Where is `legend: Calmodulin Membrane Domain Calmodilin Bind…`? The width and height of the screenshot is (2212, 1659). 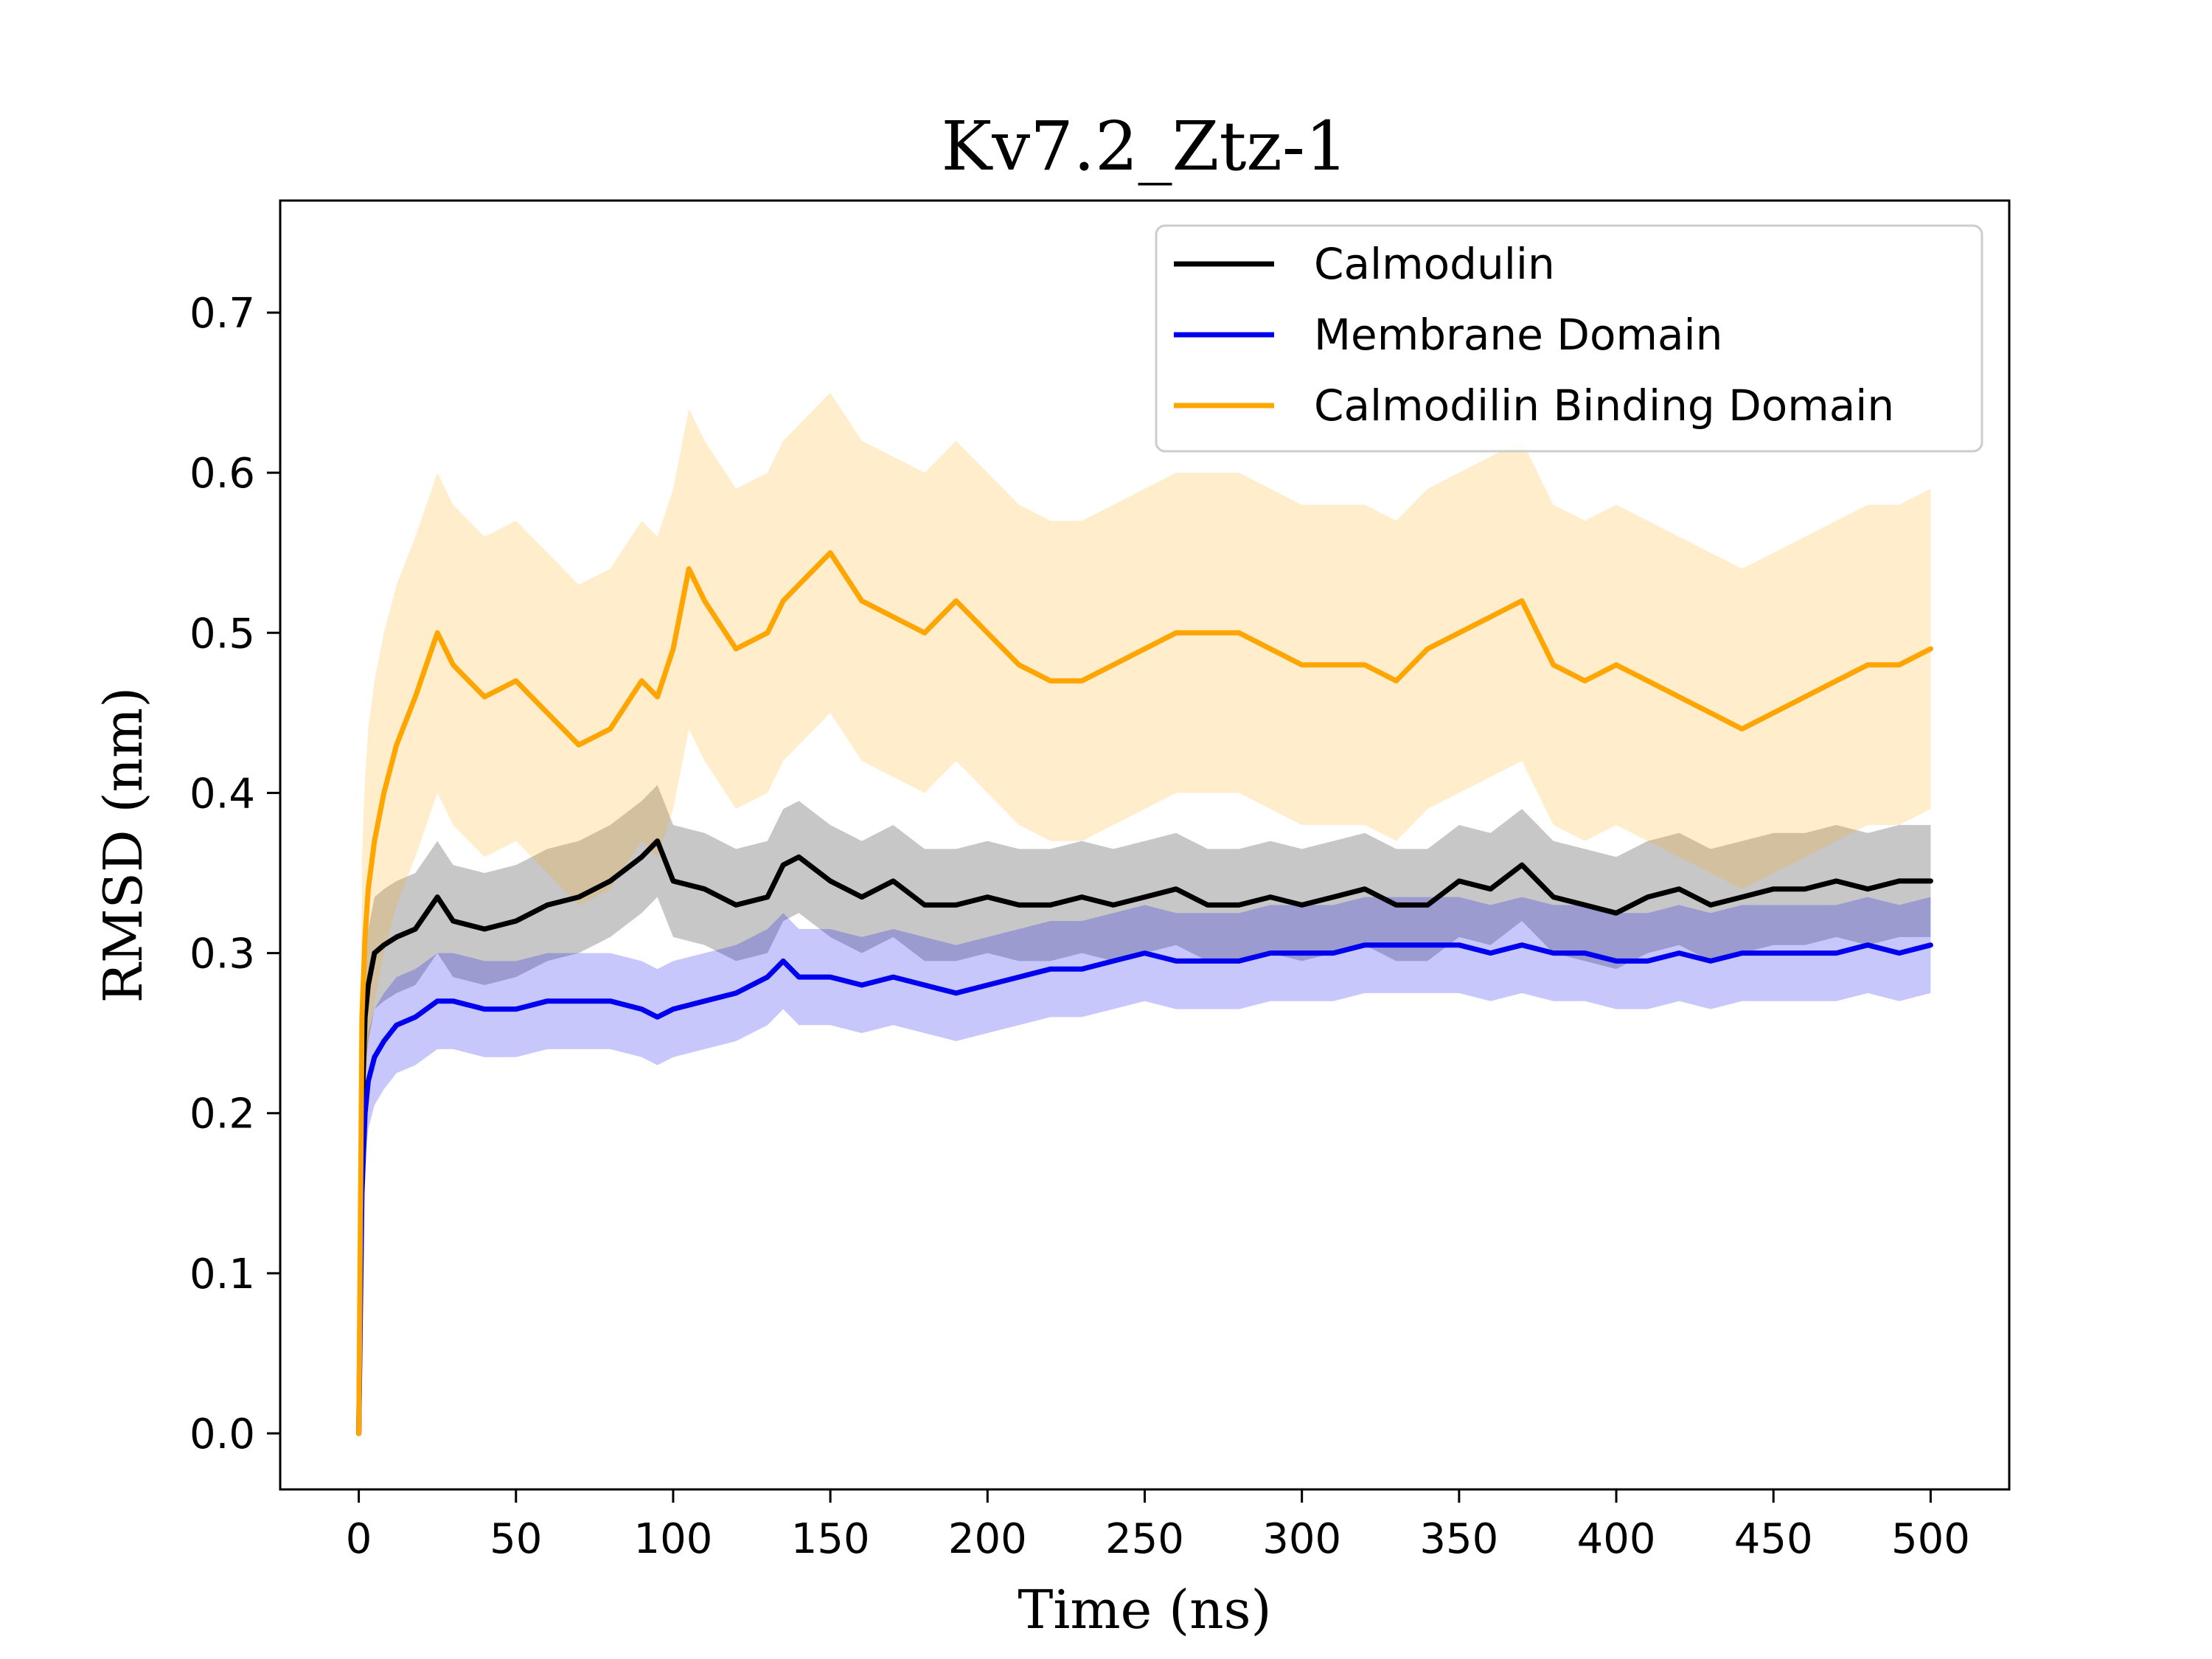 legend: Calmodulin Membrane Domain Calmodilin Bind… is located at coordinates (1569, 338).